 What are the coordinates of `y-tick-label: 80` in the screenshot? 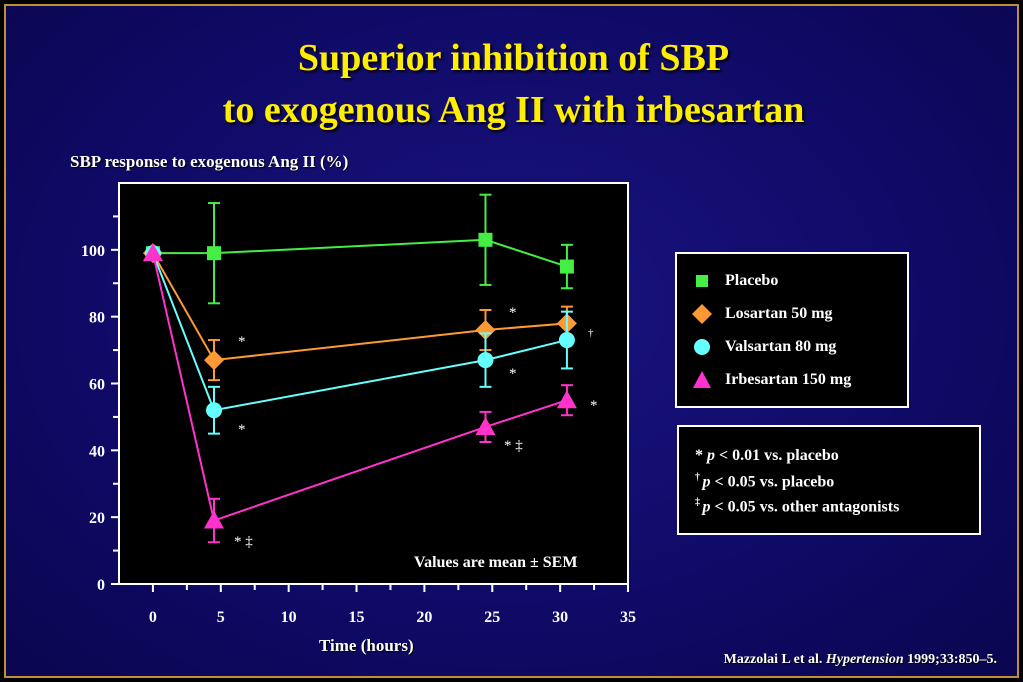 It's located at (97, 318).